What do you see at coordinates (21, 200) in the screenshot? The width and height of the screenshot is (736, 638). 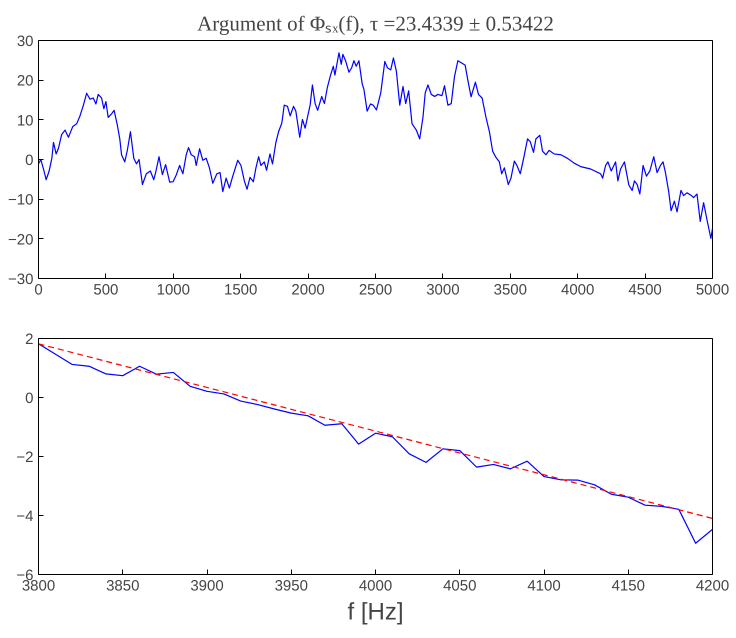 I see `y-tick-label: −10` at bounding box center [21, 200].